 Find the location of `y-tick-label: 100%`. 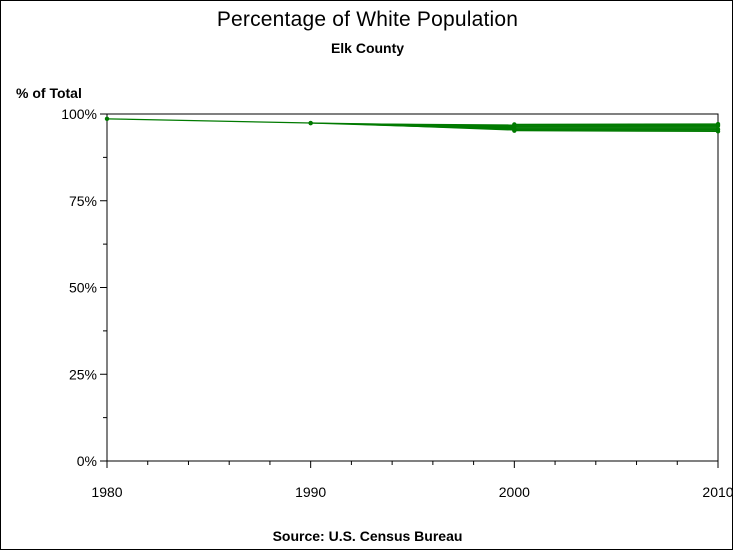

y-tick-label: 100% is located at coordinates (79, 114).